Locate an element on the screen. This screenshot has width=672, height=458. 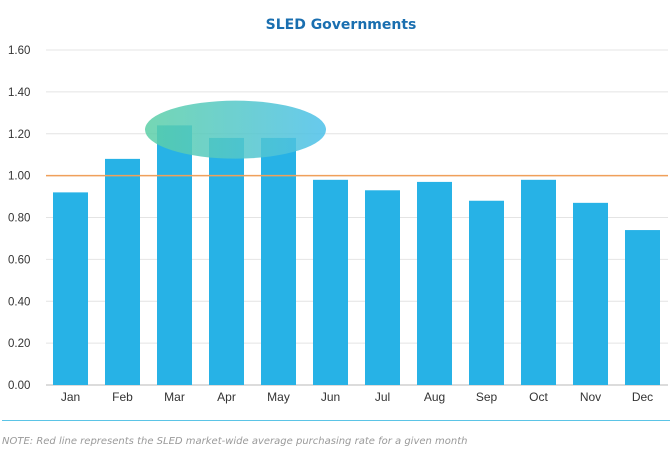
x-tick-label: Jun is located at coordinates (330, 397).